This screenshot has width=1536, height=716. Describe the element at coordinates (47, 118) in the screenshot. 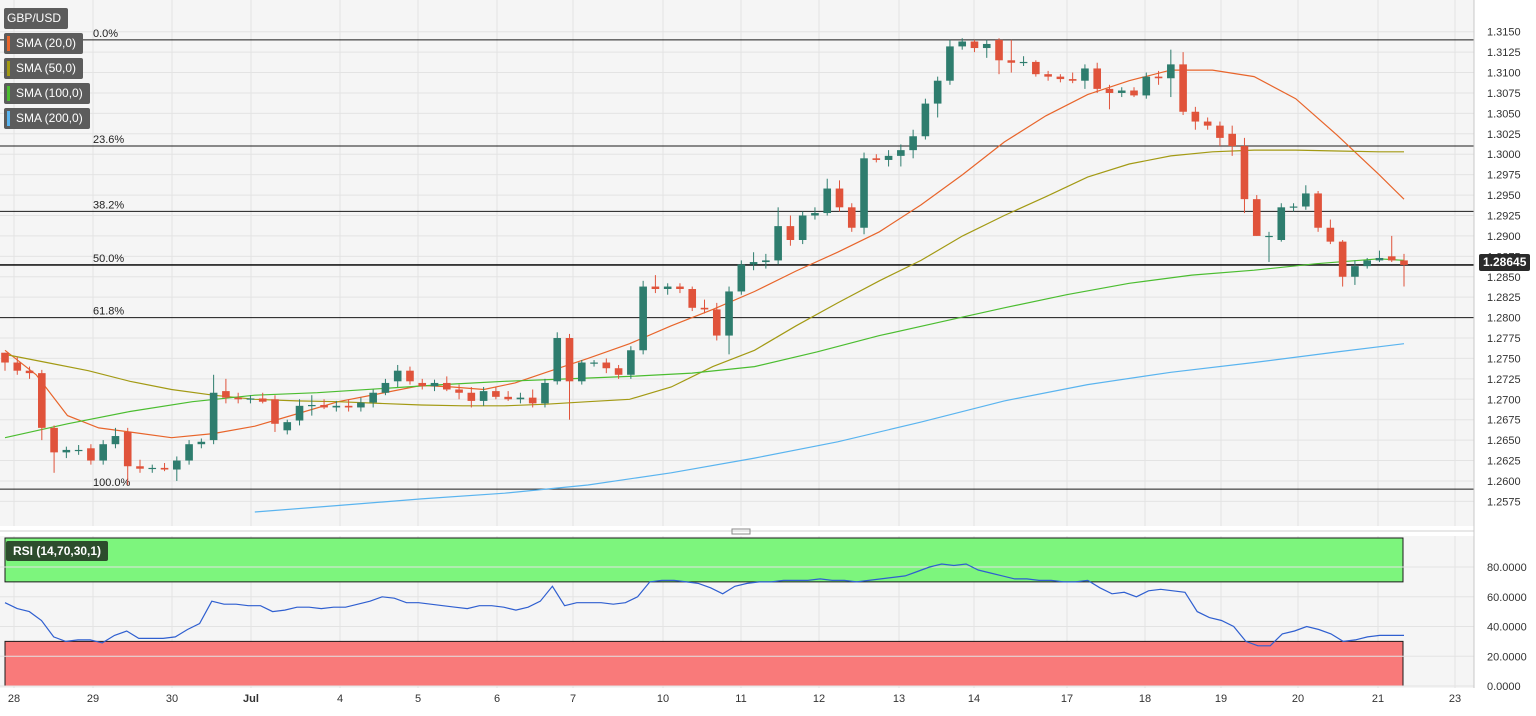

I see `legend-item-sma-200: SMA (200,0)` at that location.